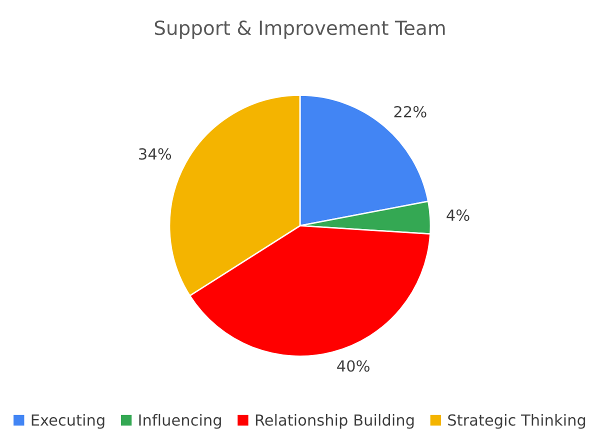  What do you see at coordinates (335, 421) in the screenshot?
I see `legend-label: Relationship Building` at bounding box center [335, 421].